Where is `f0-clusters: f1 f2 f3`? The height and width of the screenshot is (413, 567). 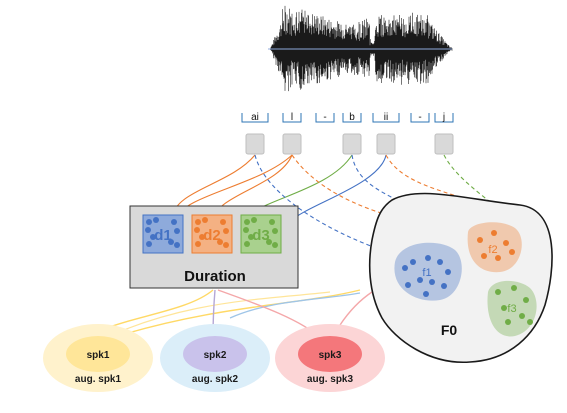
f0-clusters: f1 f2 f3 is located at coordinates (465, 279).